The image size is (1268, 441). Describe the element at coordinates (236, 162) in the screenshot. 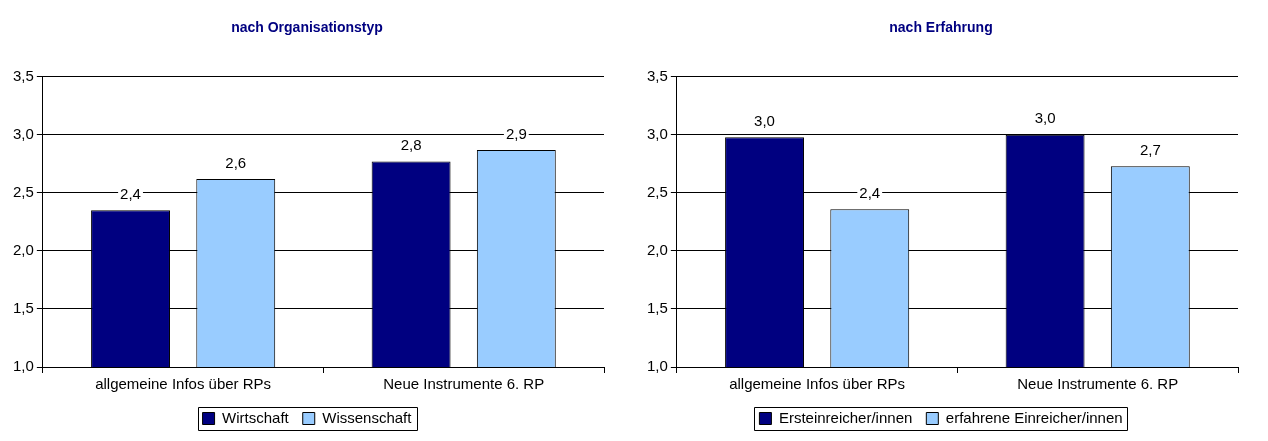

I see `data-label: 2,6` at that location.